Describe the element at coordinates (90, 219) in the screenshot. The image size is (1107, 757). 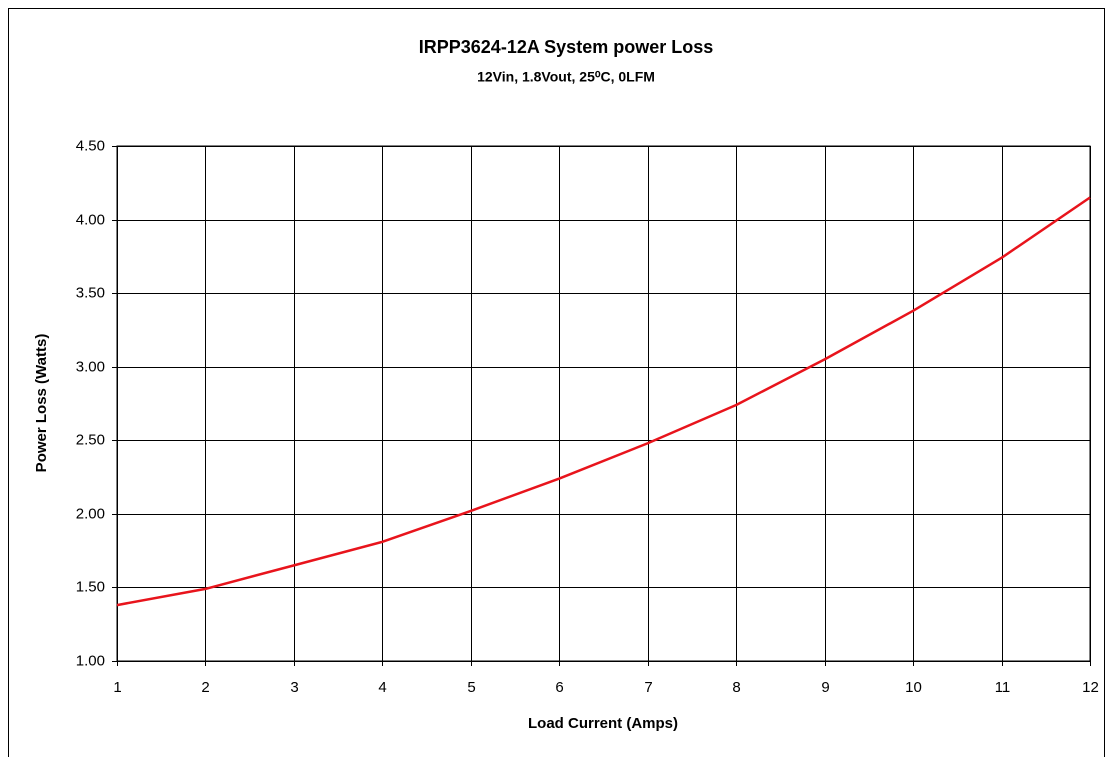
I see `y-tick-label: 4.00` at that location.